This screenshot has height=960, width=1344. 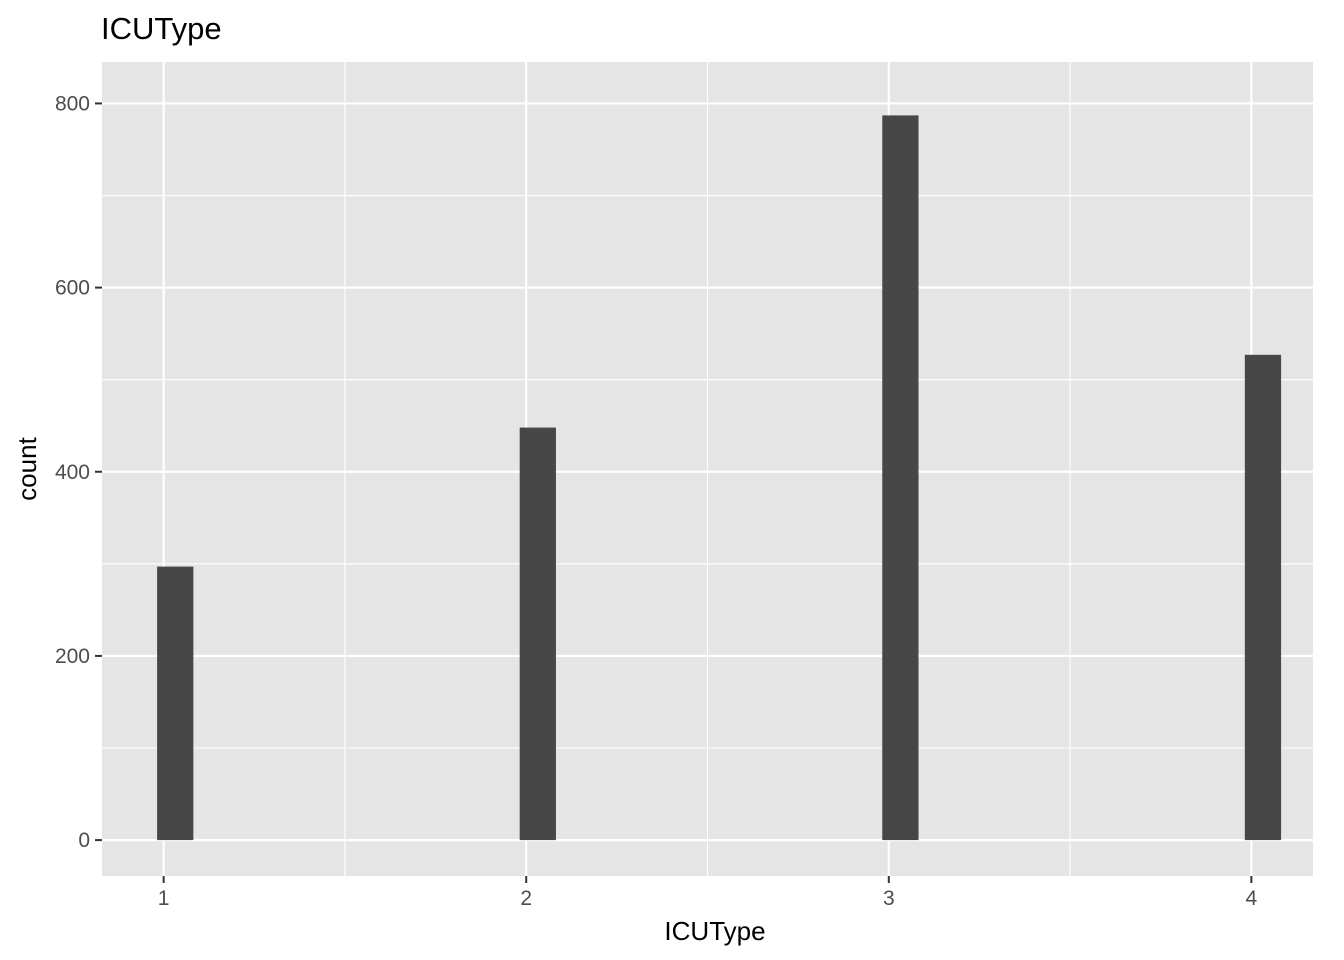 I want to click on chart-title: ICUType, so click(x=161, y=28).